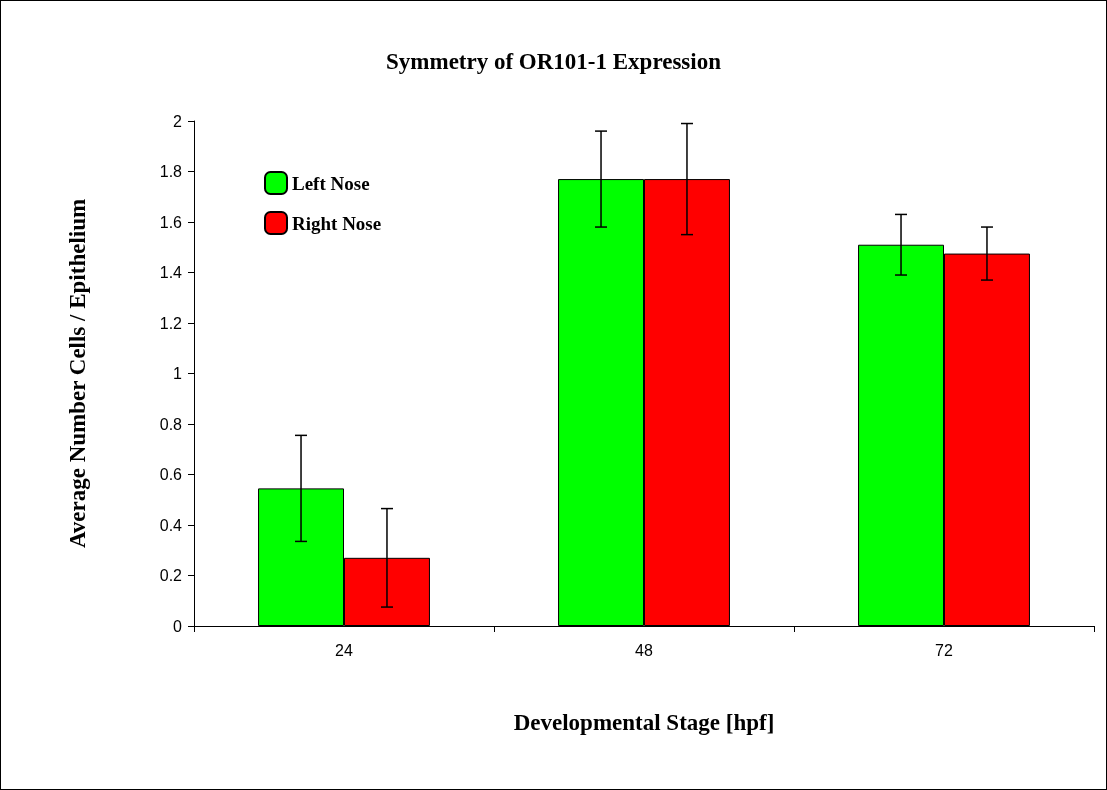 Image resolution: width=1107 pixels, height=790 pixels. What do you see at coordinates (644, 722) in the screenshot?
I see `x-axis-title: Developmental Stage [hpf]` at bounding box center [644, 722].